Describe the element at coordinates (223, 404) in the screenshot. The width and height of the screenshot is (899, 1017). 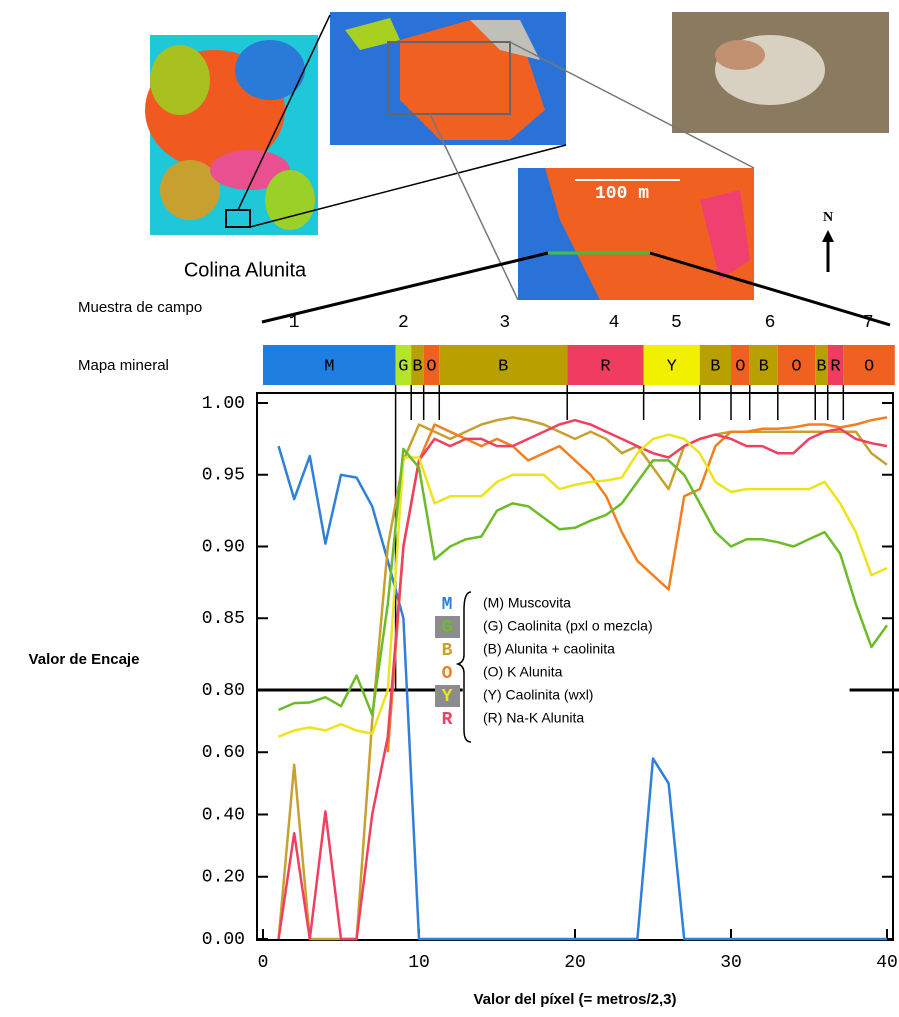
I see `y-tick-label: 1.00` at that location.